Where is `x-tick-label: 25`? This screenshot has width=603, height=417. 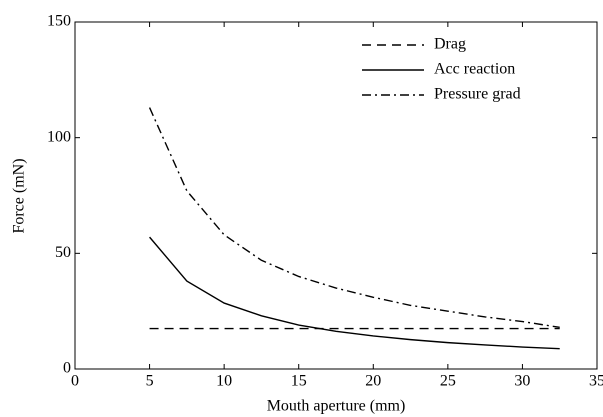 x-tick-label: 25 is located at coordinates (448, 381).